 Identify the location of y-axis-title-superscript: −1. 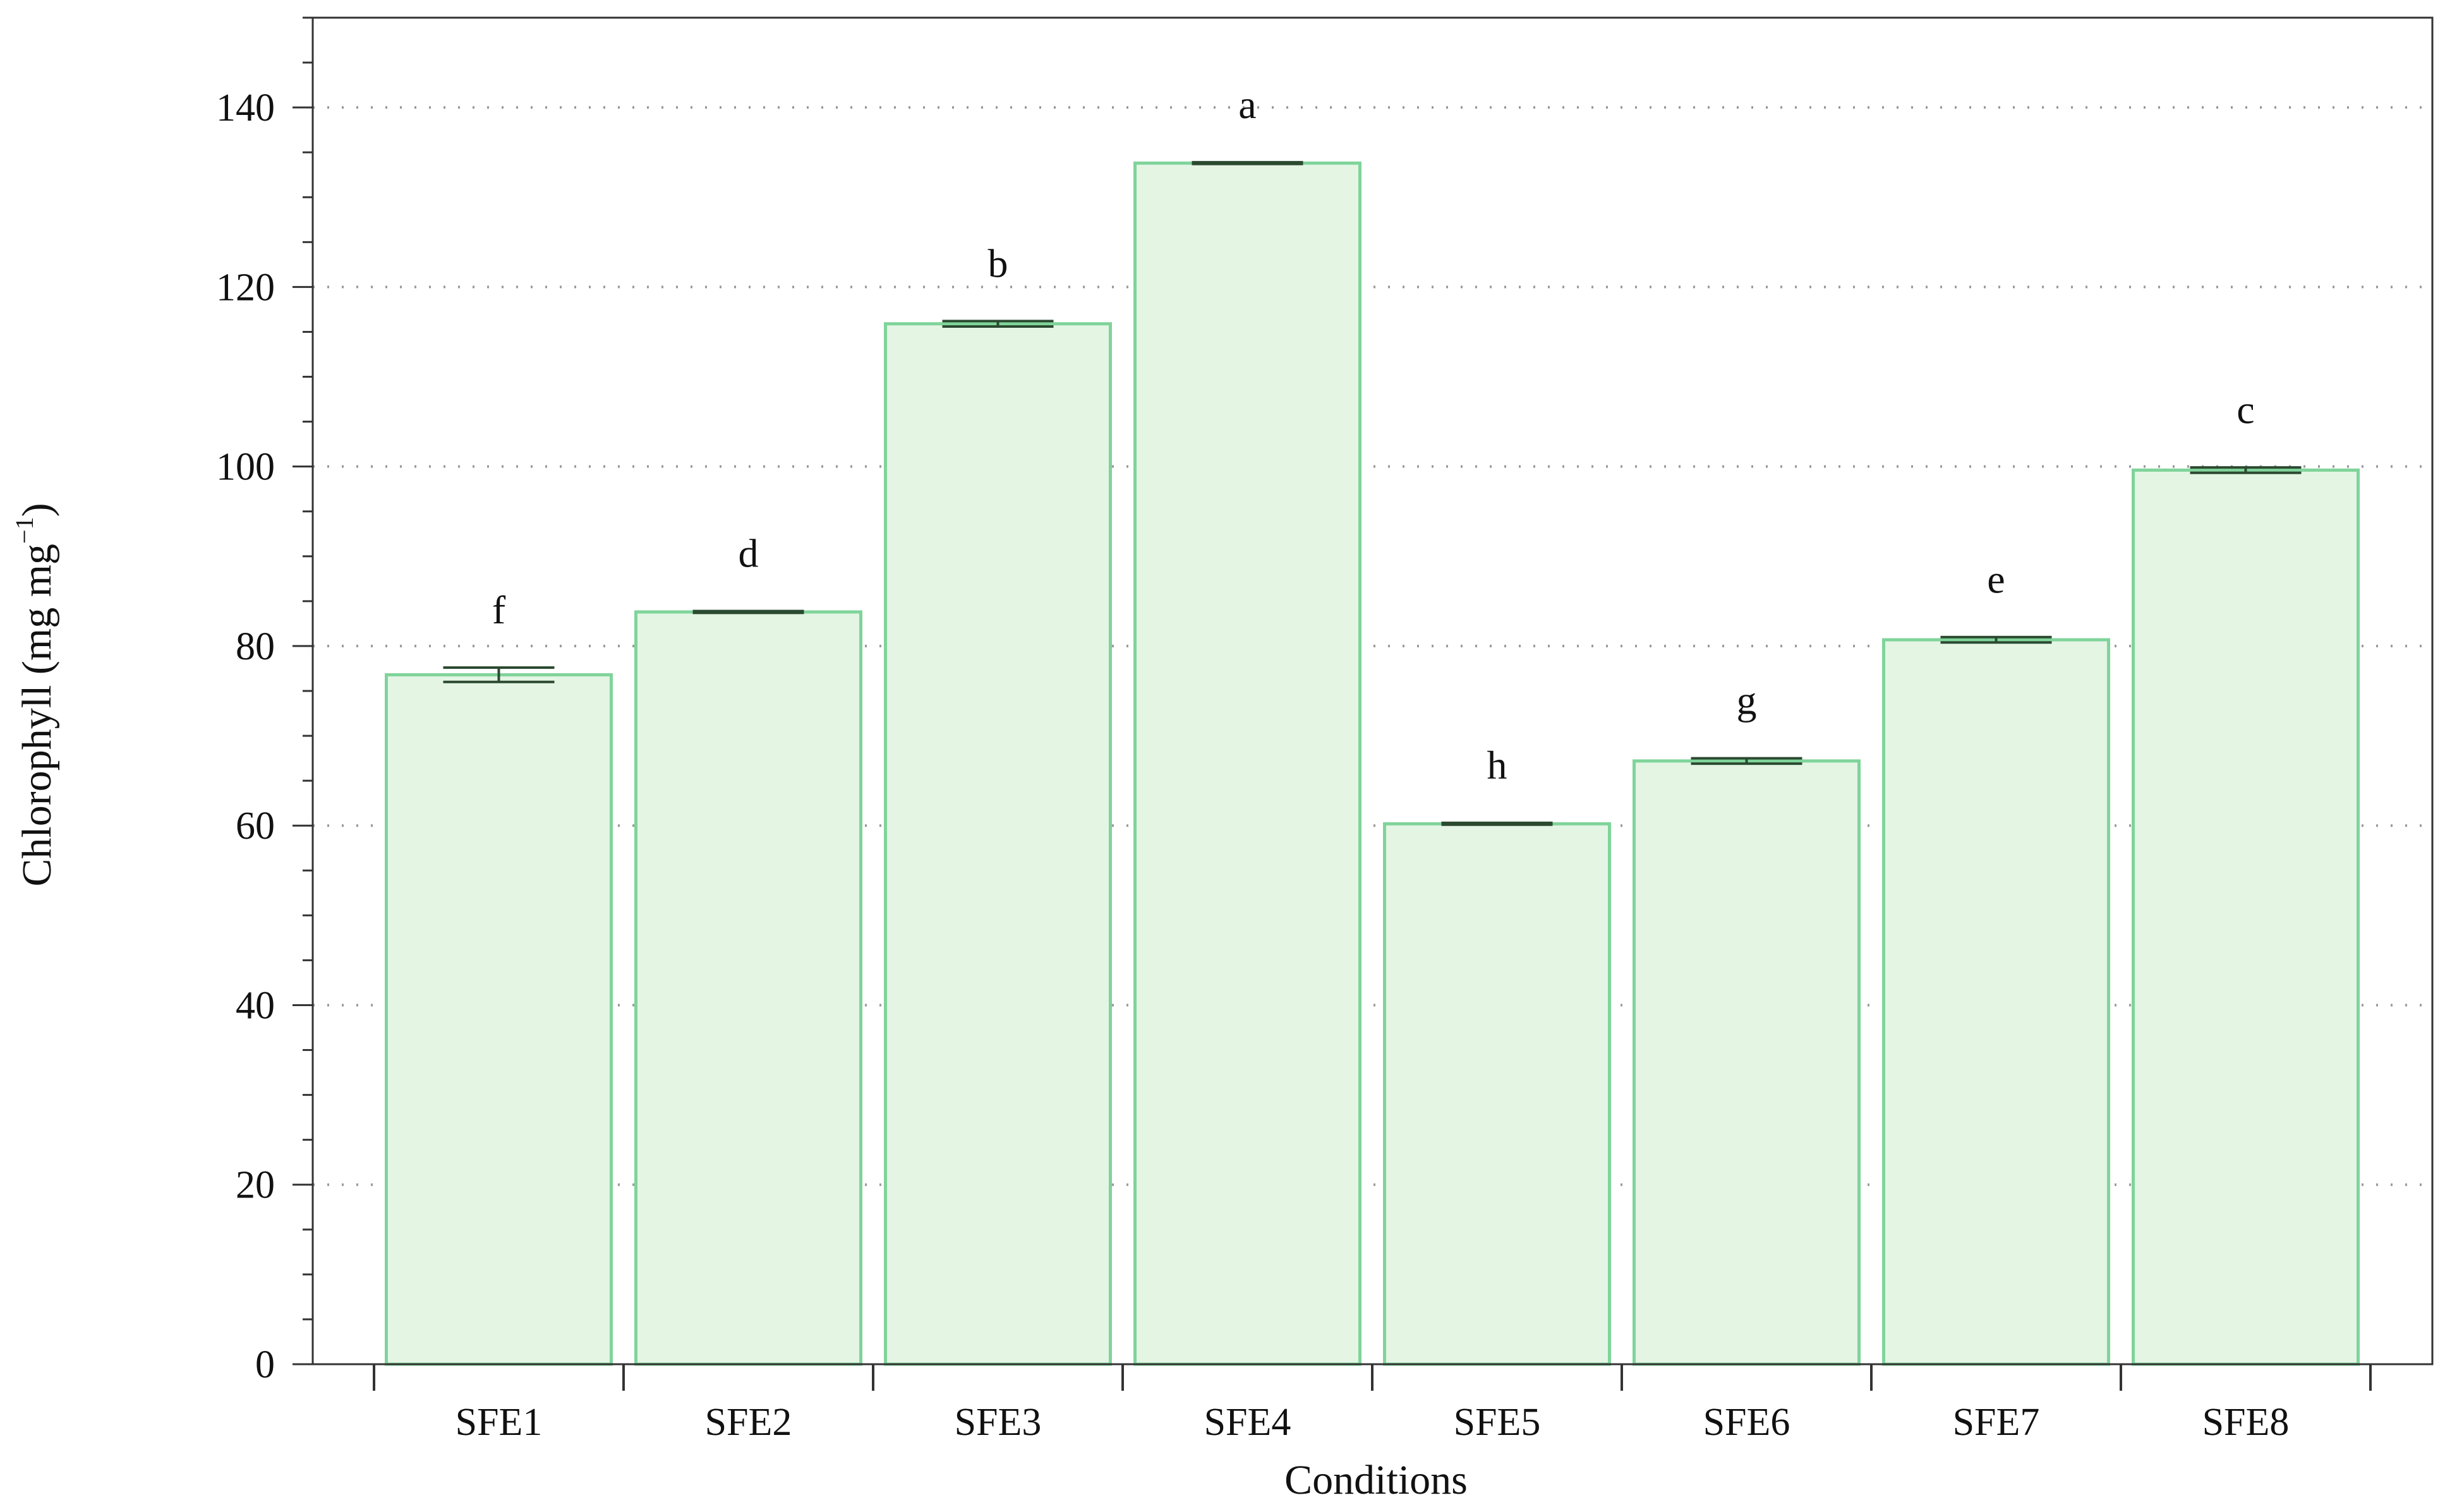
(24, 530).